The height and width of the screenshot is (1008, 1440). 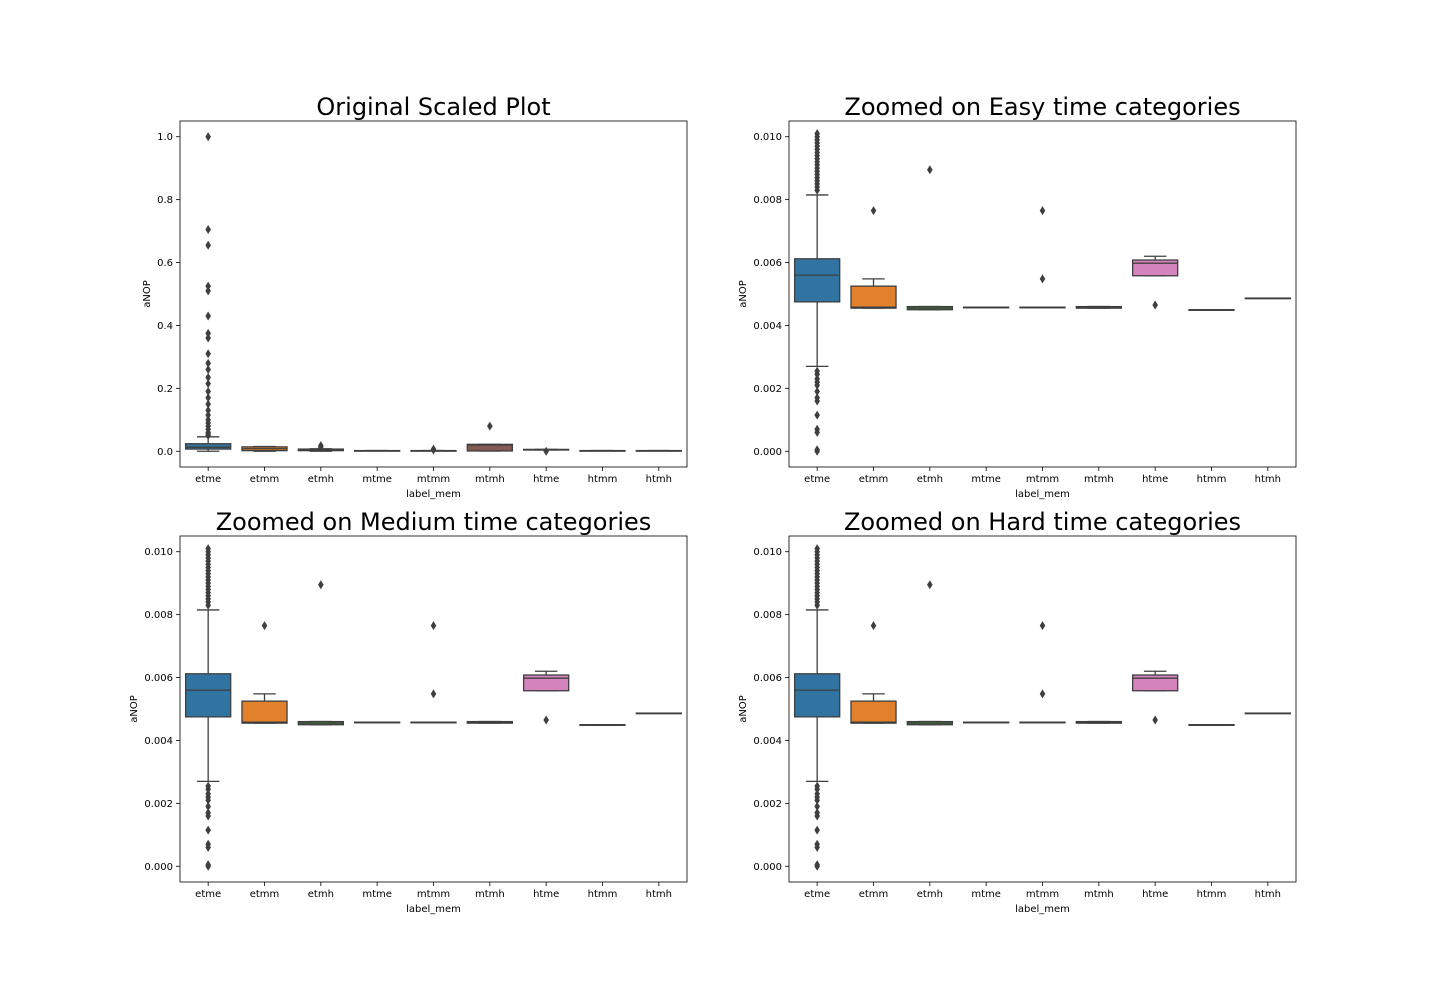 I want to click on box-mtmh, so click(x=1099, y=307).